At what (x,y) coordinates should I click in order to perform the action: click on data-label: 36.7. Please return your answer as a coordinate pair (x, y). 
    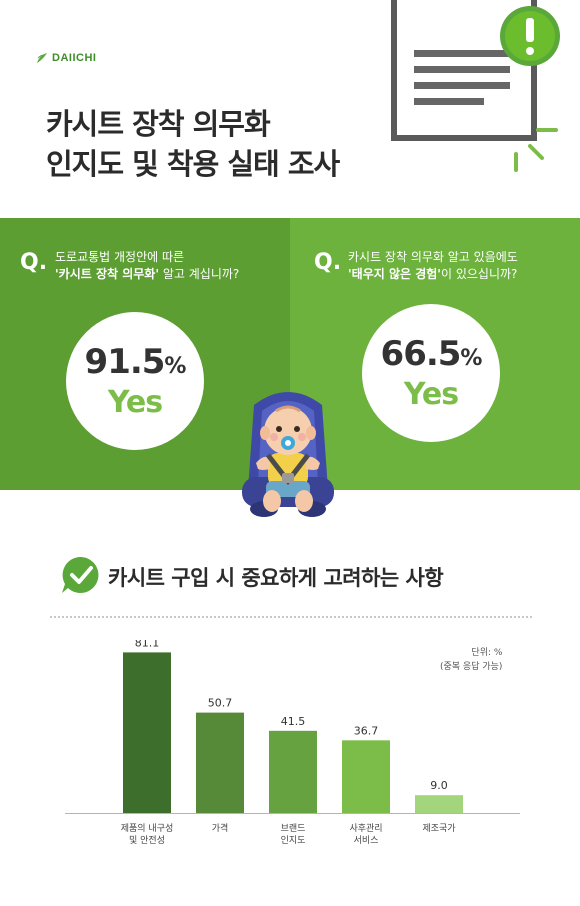
    Looking at the image, I should click on (366, 730).